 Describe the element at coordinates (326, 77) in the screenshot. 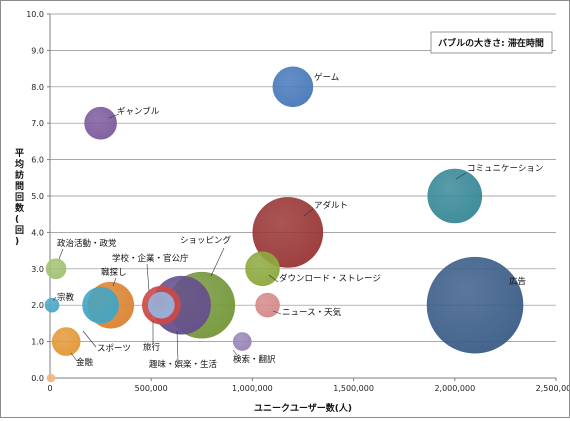

I see `bubble-label: ゲーム` at that location.